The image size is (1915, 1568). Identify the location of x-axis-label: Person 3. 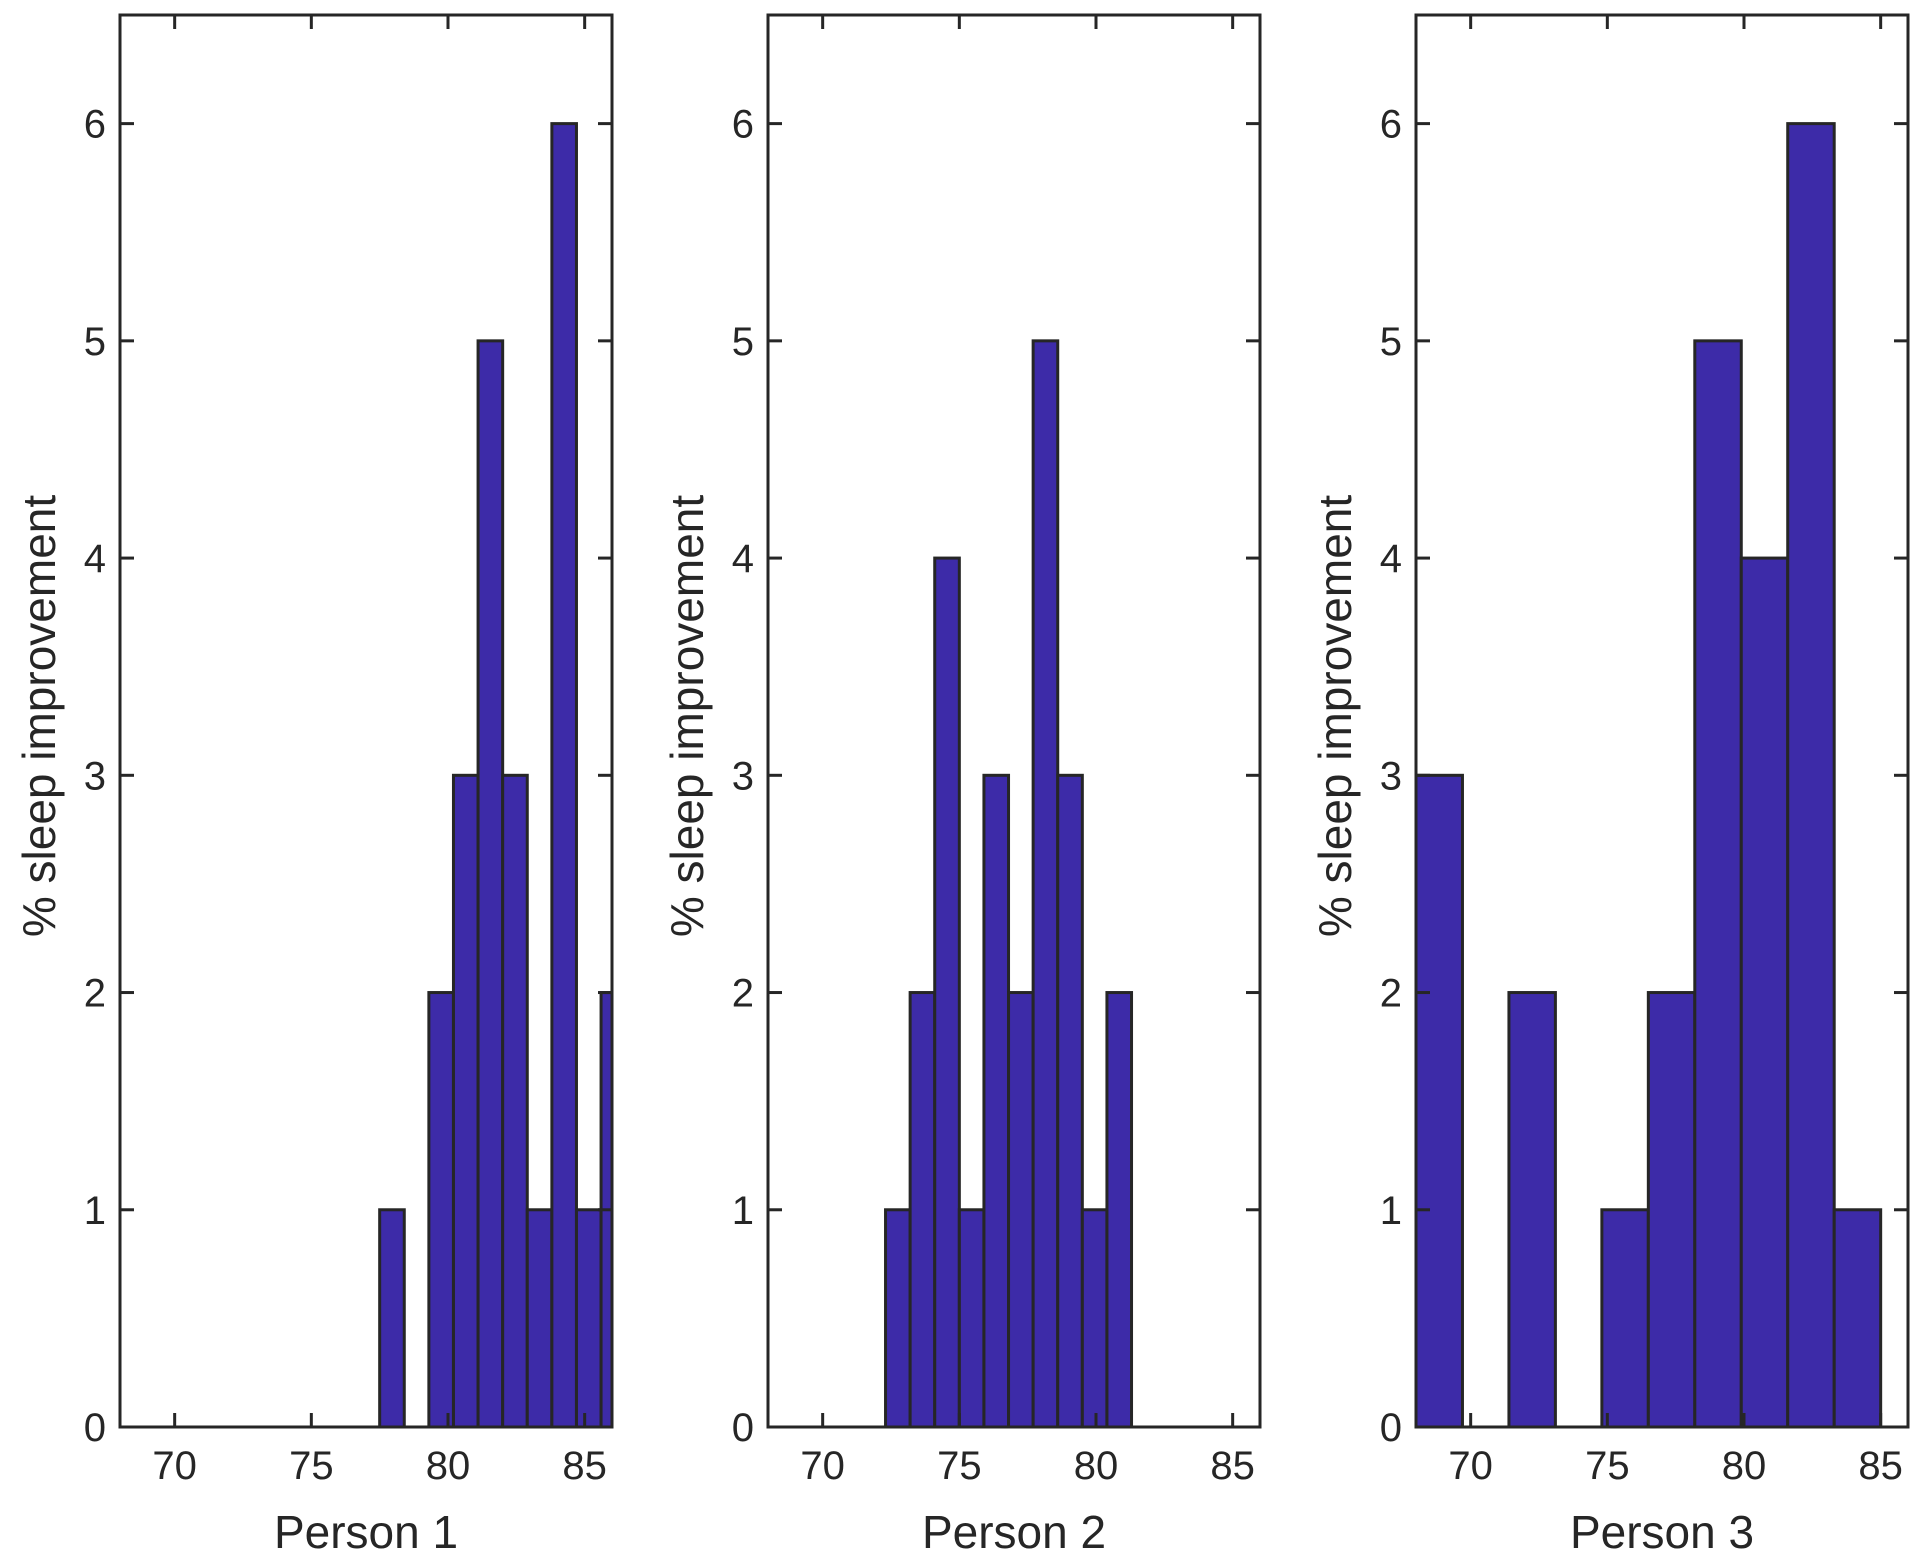
(1662, 1532).